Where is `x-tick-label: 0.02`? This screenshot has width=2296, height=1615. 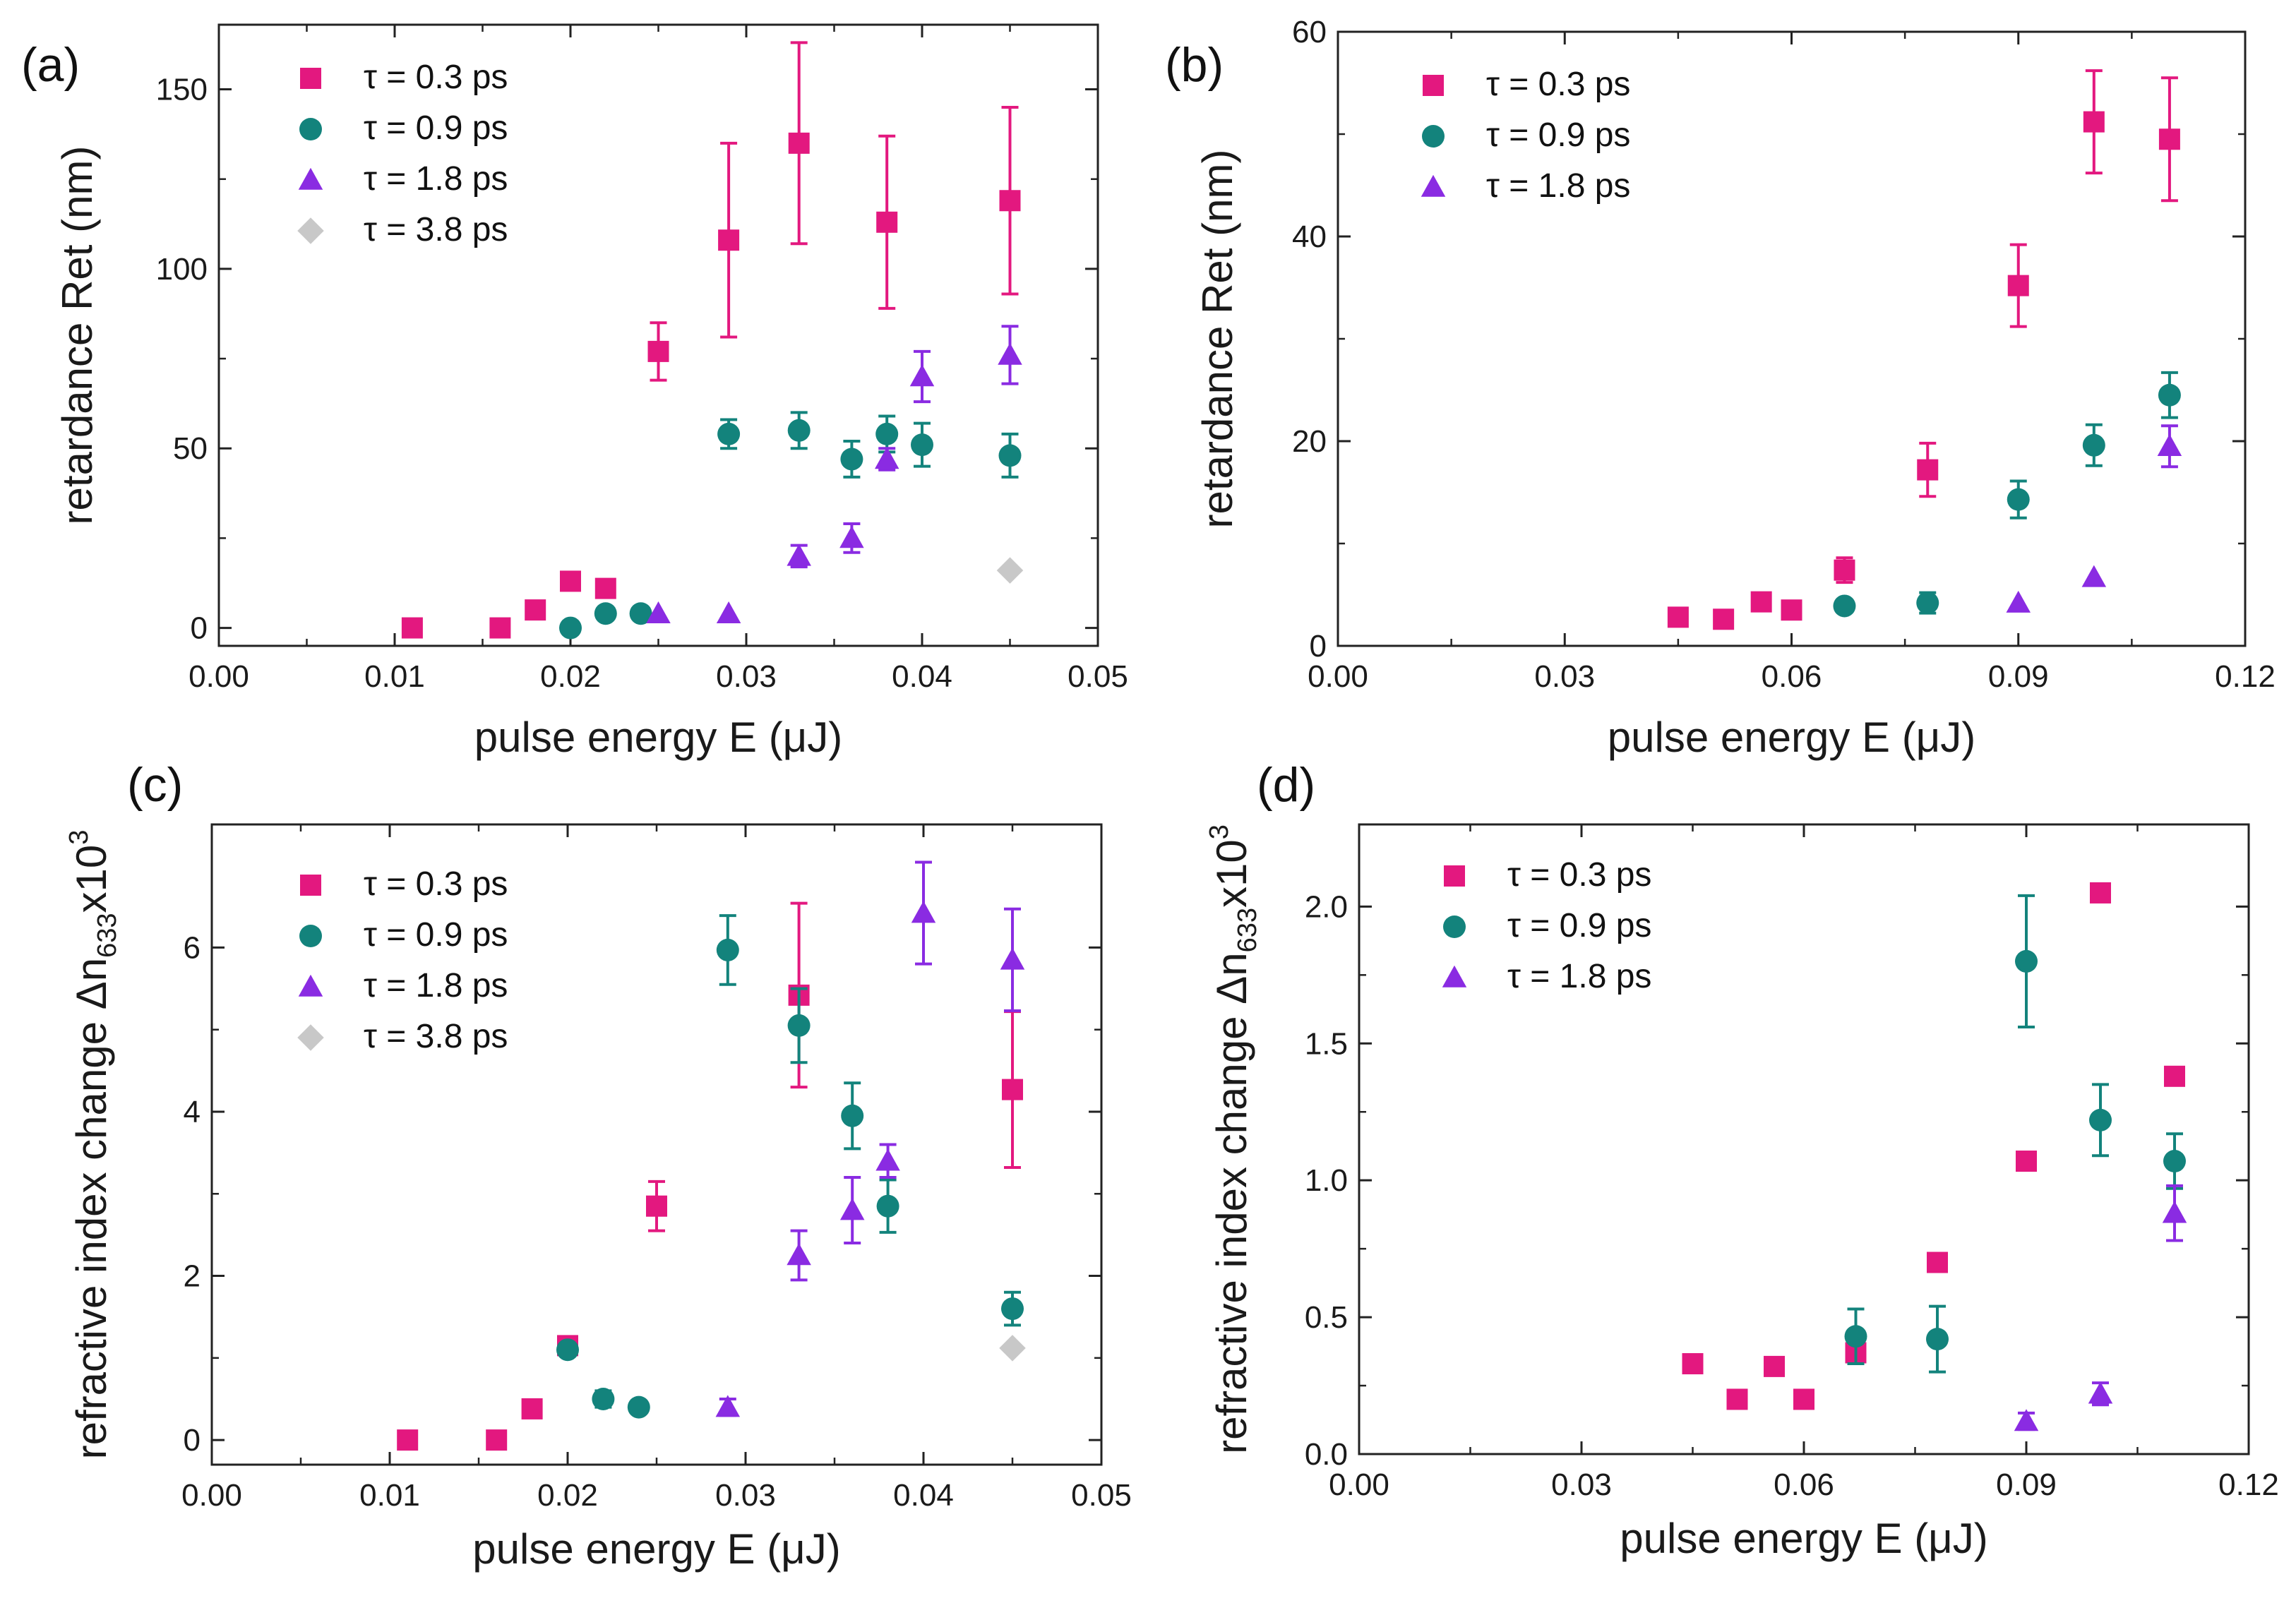 x-tick-label: 0.02 is located at coordinates (567, 1495).